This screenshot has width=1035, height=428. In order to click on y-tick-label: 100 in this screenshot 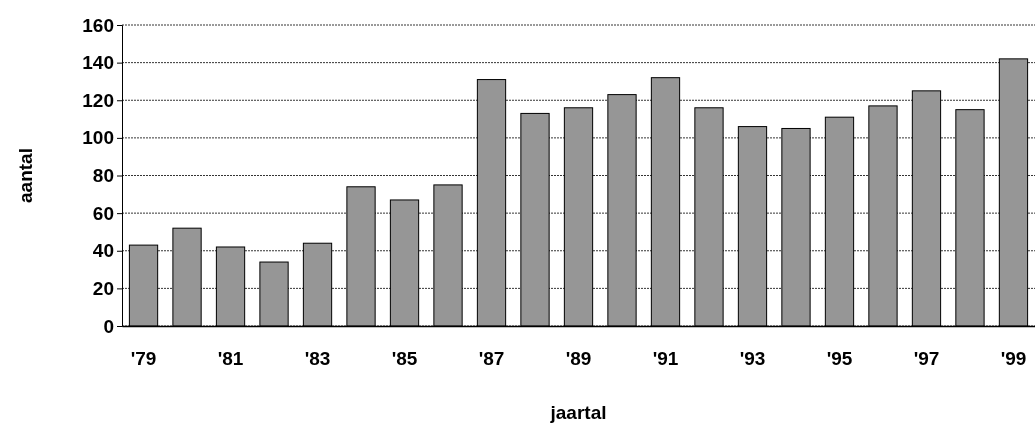, I will do `click(98, 138)`.